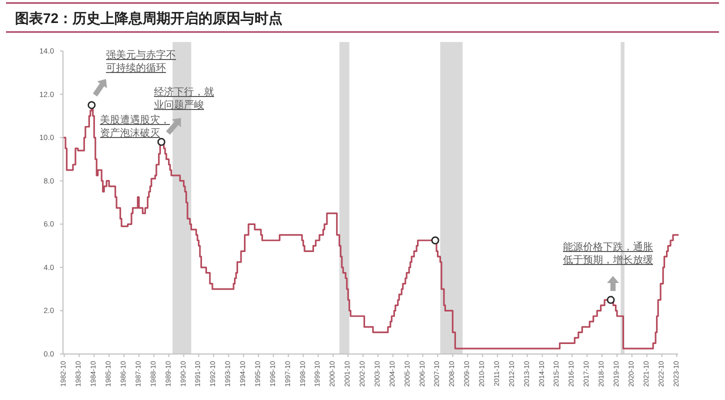 This screenshot has width=725, height=400. What do you see at coordinates (608, 253) in the screenshot?
I see `annotation: 能源价格下跌，通胀低于预期，增长放缓` at bounding box center [608, 253].